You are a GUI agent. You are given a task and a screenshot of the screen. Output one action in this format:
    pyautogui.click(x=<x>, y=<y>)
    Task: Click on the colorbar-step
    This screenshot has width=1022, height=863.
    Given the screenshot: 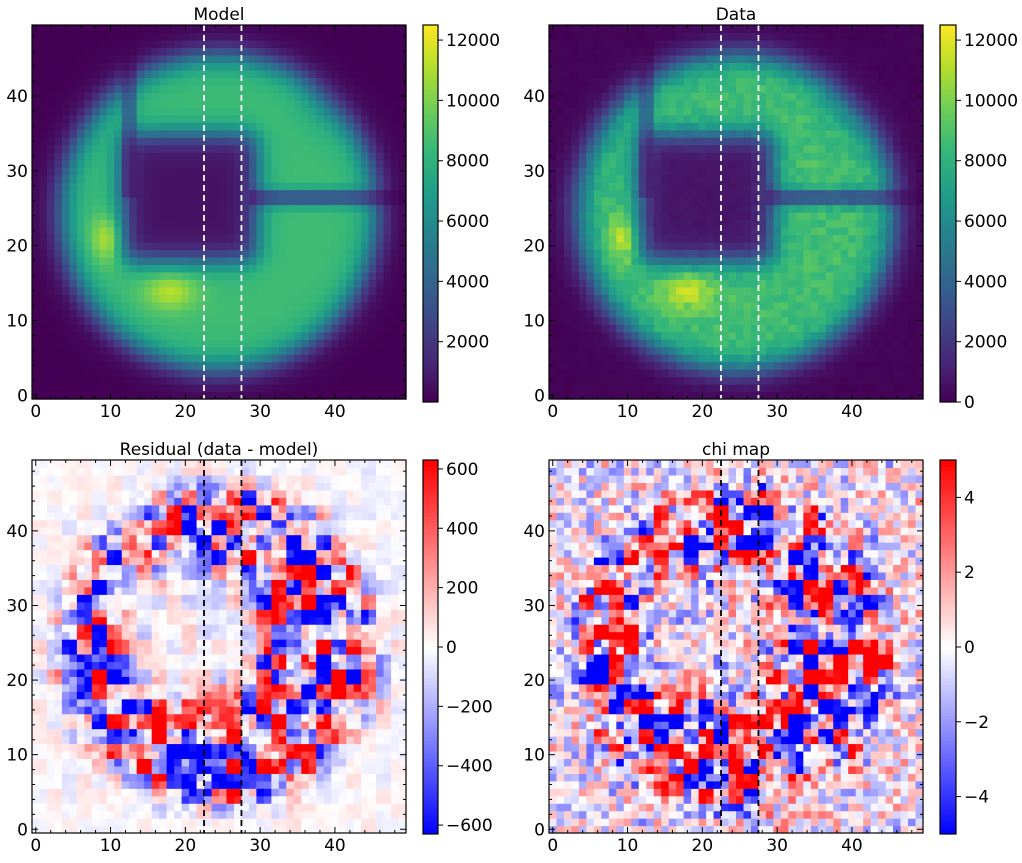 What is the action you would take?
    pyautogui.click(x=430, y=334)
    